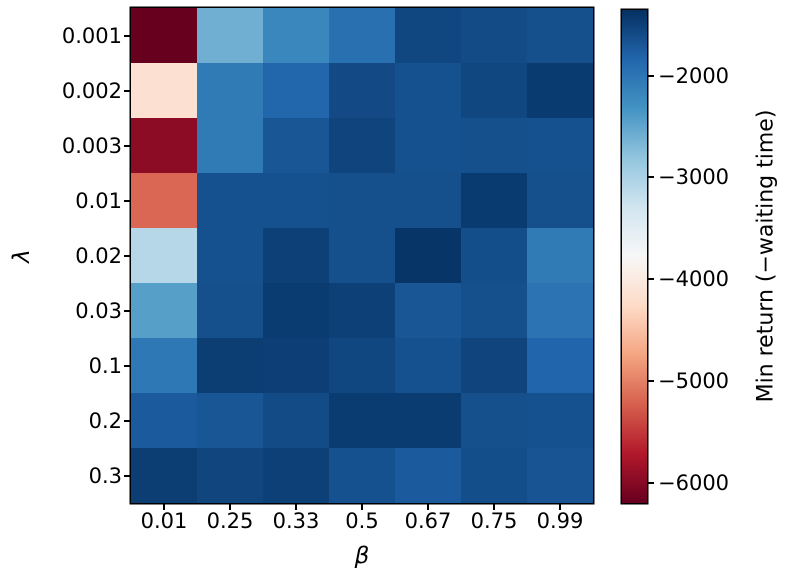  What do you see at coordinates (694, 75) in the screenshot?
I see `colorbar-tick-label: −2000` at bounding box center [694, 75].